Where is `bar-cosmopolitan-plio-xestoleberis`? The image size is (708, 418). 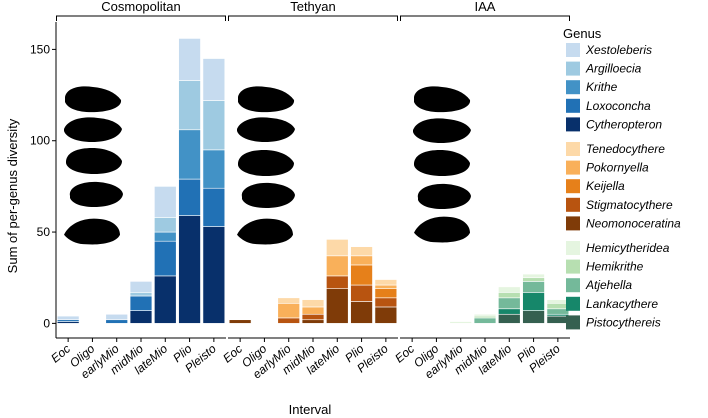
bar-cosmopolitan-plio-xestoleberis is located at coordinates (189, 59).